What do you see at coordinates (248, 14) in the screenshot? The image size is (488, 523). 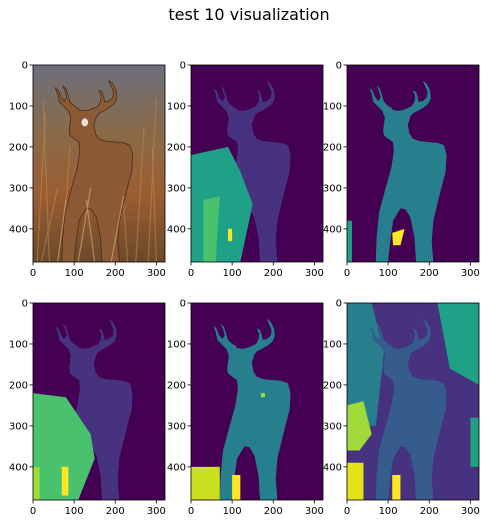 I see `figure-title: test 10 visualization` at bounding box center [248, 14].